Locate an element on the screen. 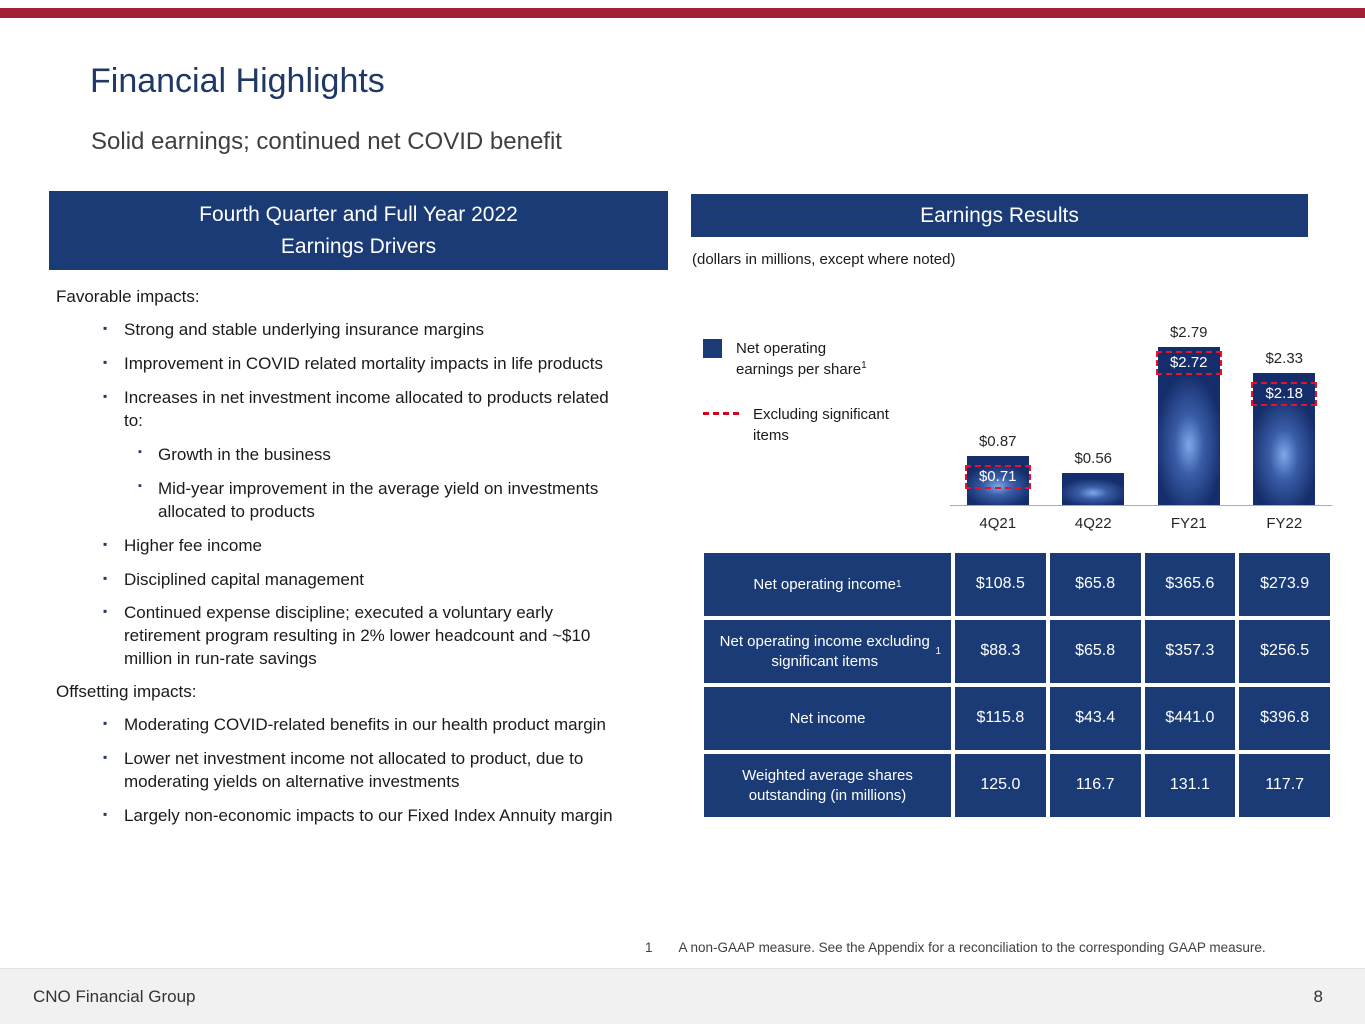 The width and height of the screenshot is (1365, 1024). chart-x-axis-labels: 4Q21 4Q22 FY21 FY22 is located at coordinates (1141, 523).